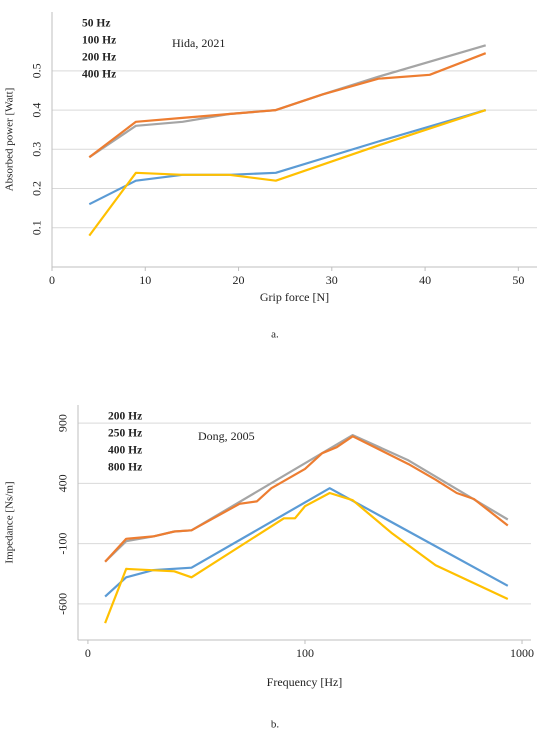  What do you see at coordinates (305, 653) in the screenshot?
I see `x-tick-label: 100` at bounding box center [305, 653].